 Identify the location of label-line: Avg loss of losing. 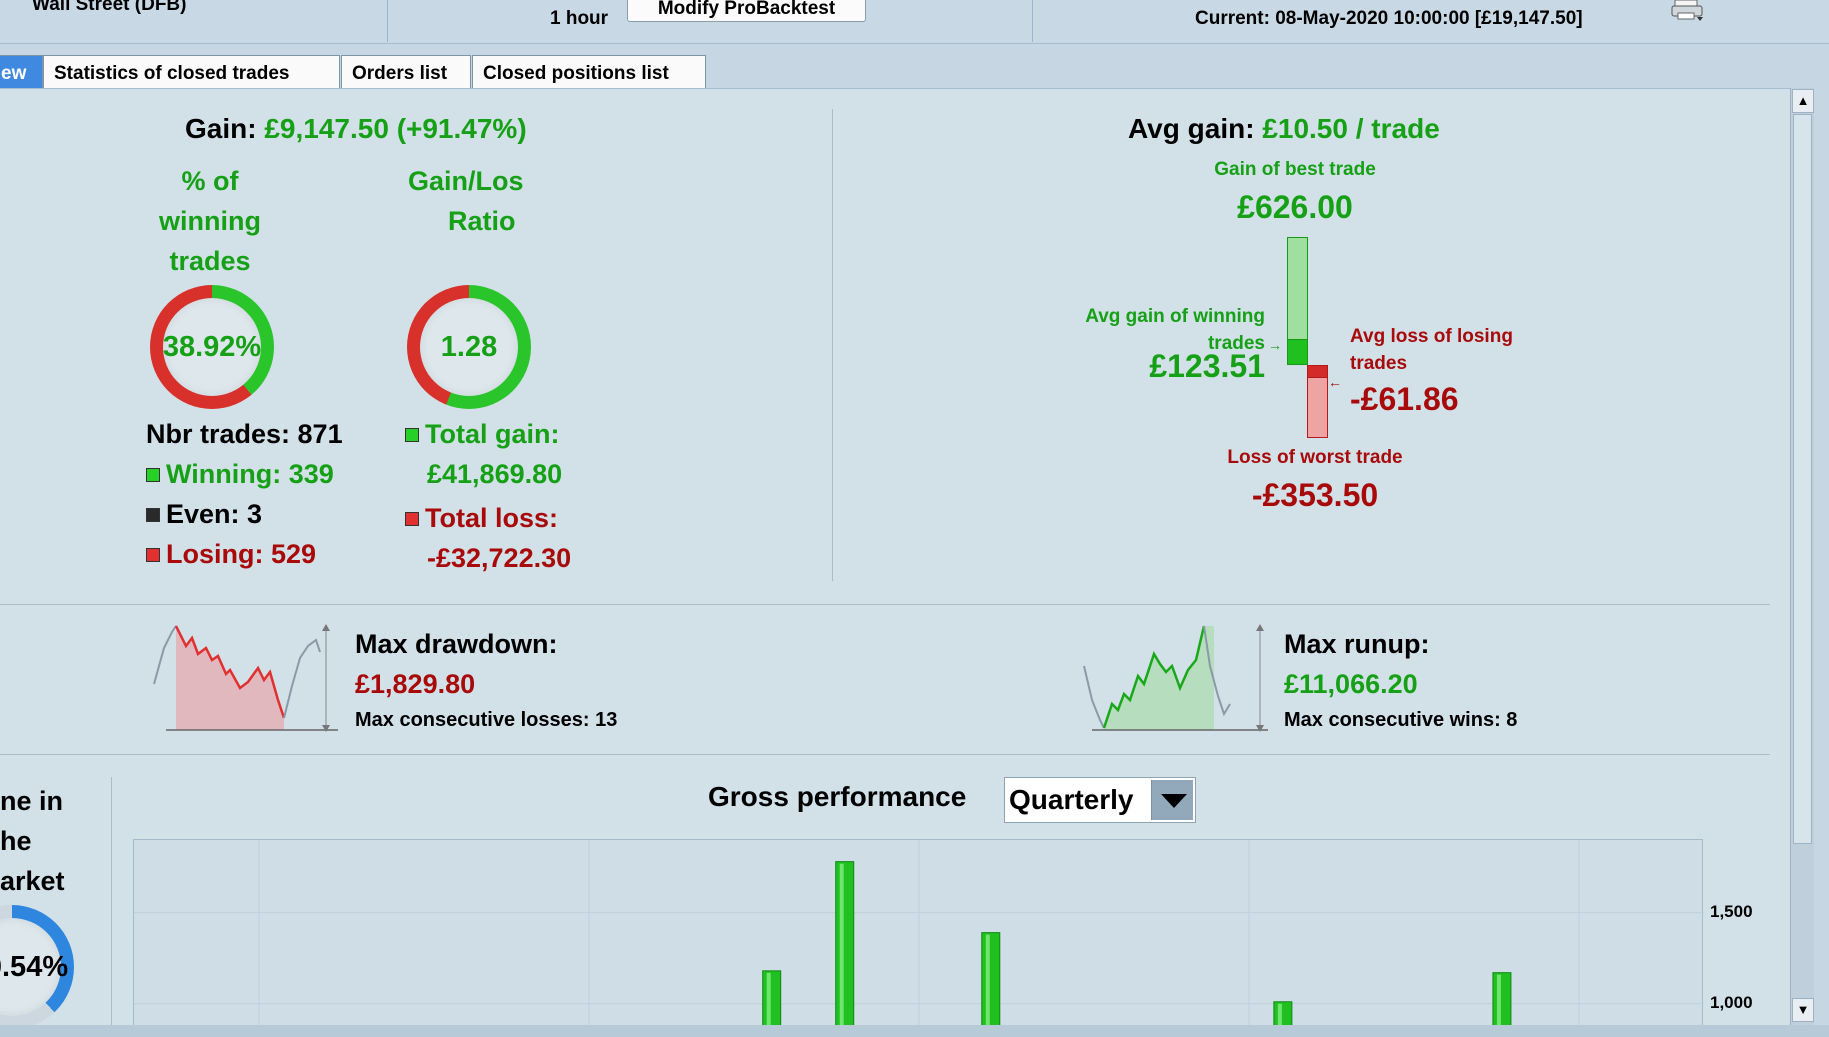
(1431, 336).